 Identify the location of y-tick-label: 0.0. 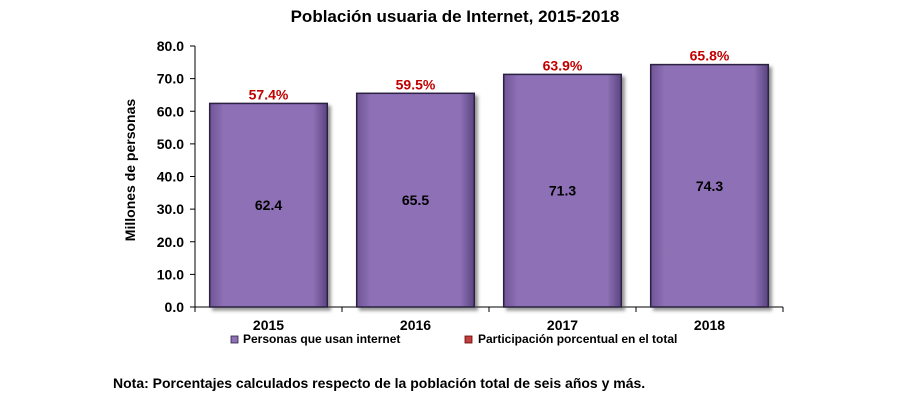
(175, 307).